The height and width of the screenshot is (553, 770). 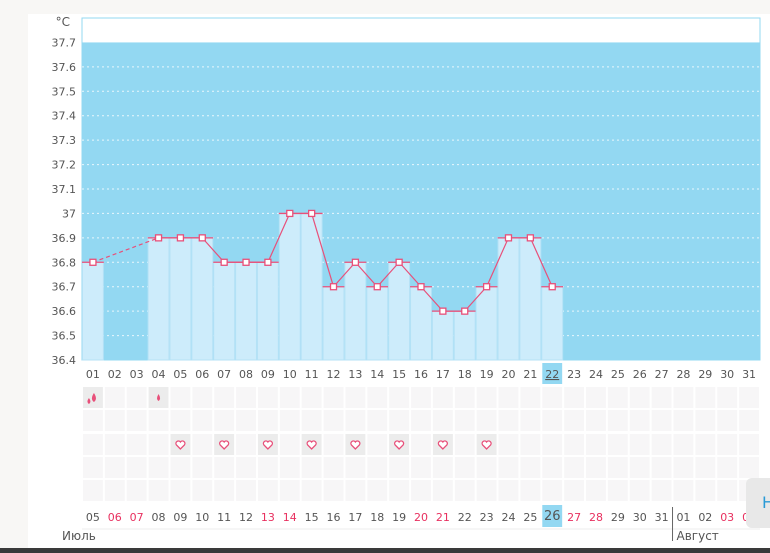 What do you see at coordinates (290, 517) in the screenshot?
I see `date-label: 14` at bounding box center [290, 517].